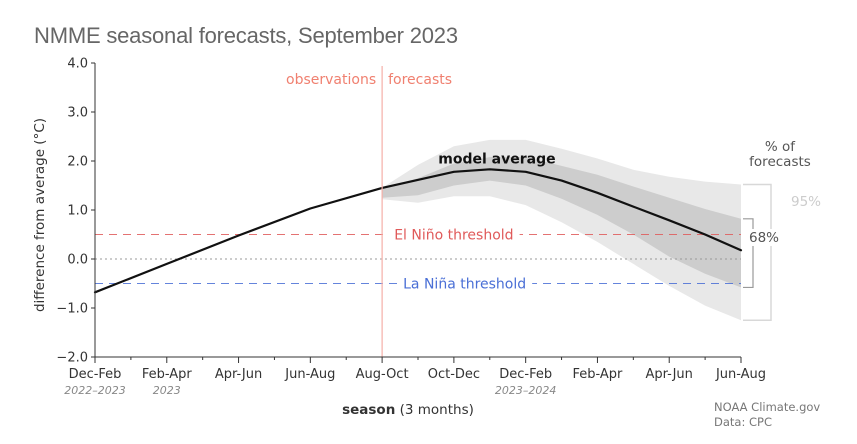 The image size is (857, 444). Describe the element at coordinates (420, 80) in the screenshot. I see `forecasts-label: forecasts` at that location.